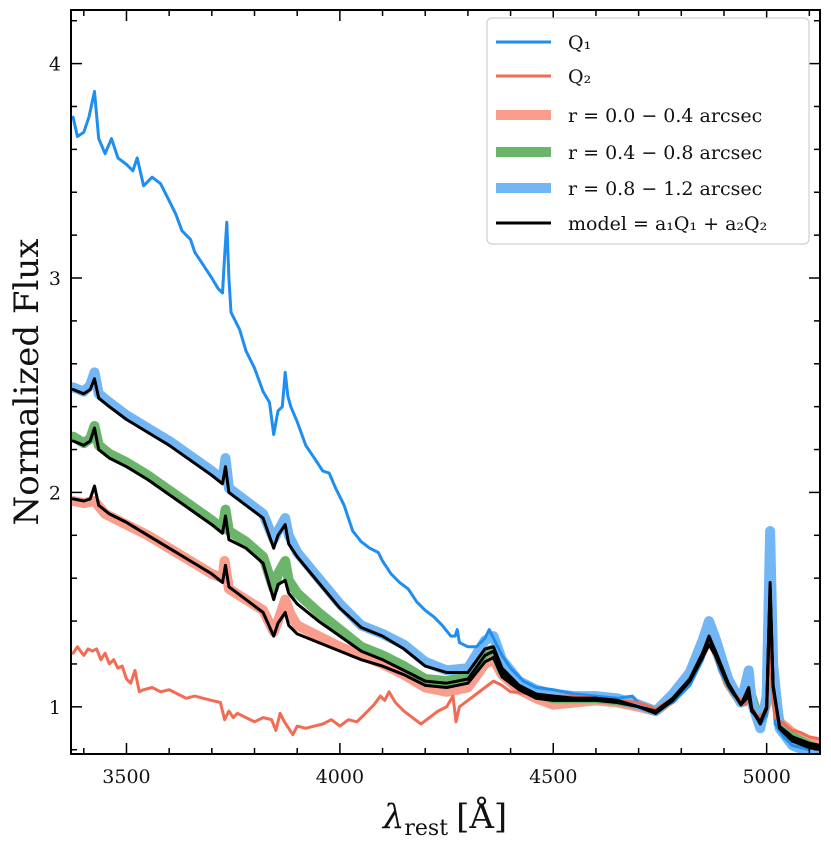 This screenshot has width=831, height=847. What do you see at coordinates (481, 816) in the screenshot?
I see `x-axis-title-unit: [Å]` at bounding box center [481, 816].